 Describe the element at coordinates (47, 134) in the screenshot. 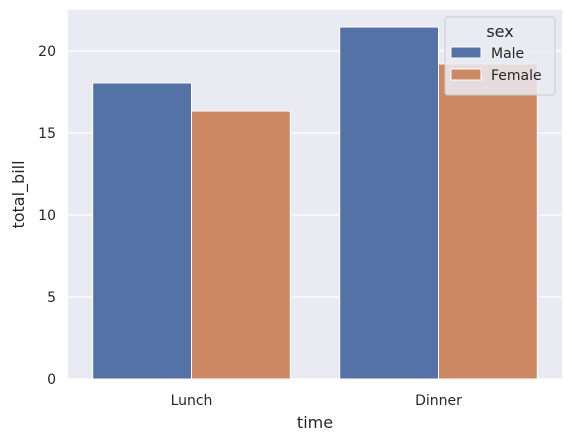

I see `y-tick-label: 15` at that location.